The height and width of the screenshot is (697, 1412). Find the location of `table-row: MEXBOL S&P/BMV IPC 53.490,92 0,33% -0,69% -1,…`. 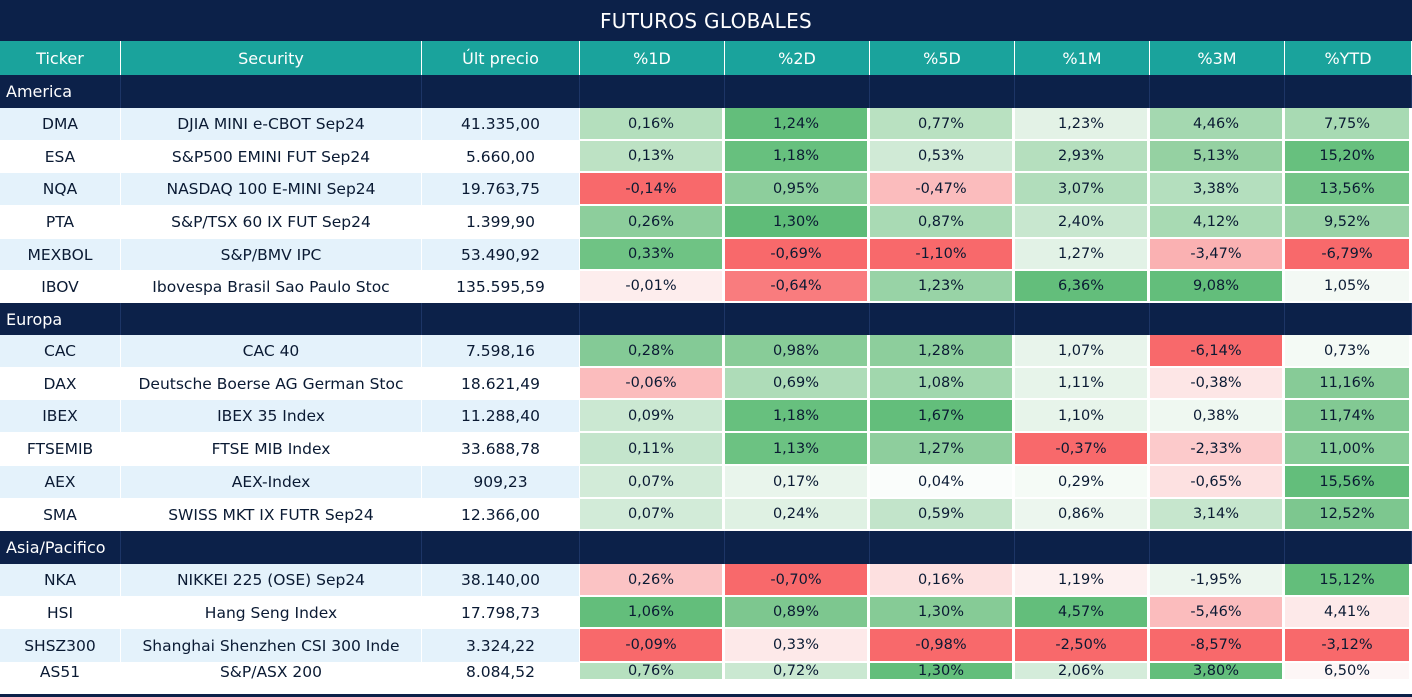

table-row: MEXBOL S&P/BMV IPC 53.490,92 0,33% -0,69% -1,… is located at coordinates (706, 255).